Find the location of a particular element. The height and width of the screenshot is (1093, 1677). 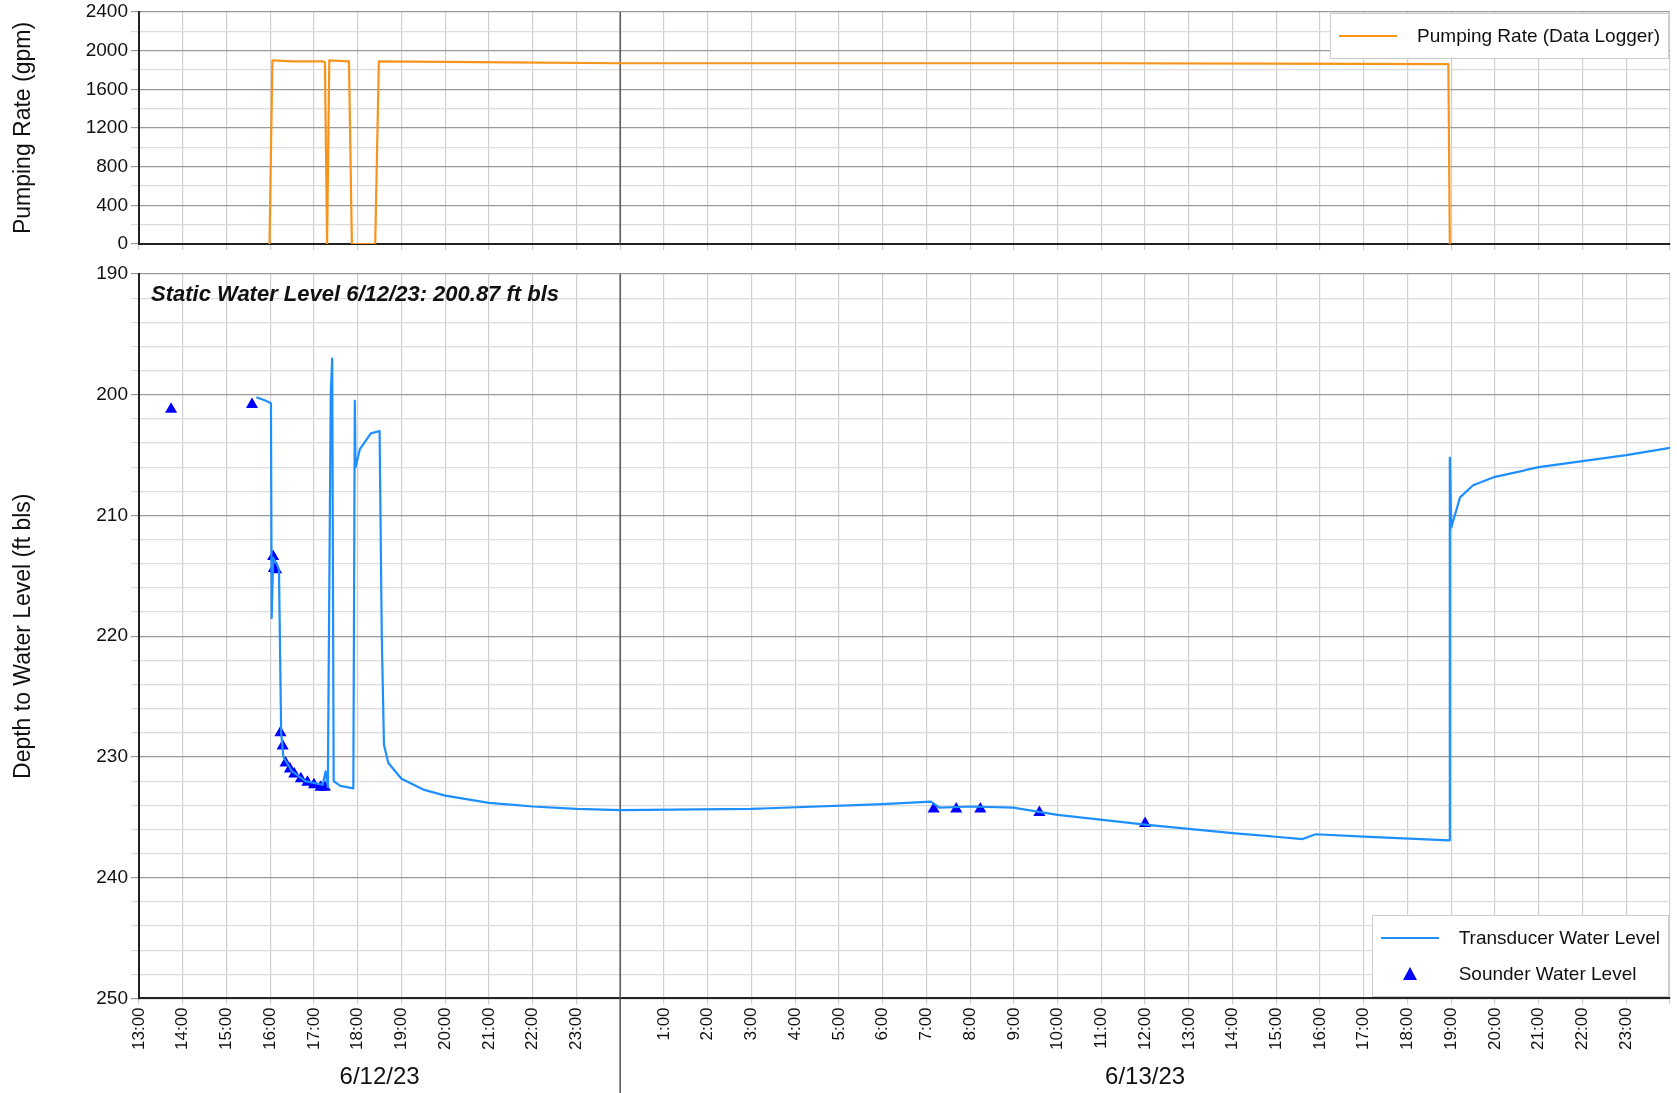

legend-label: Sounder Water Level is located at coordinates (1547, 974).